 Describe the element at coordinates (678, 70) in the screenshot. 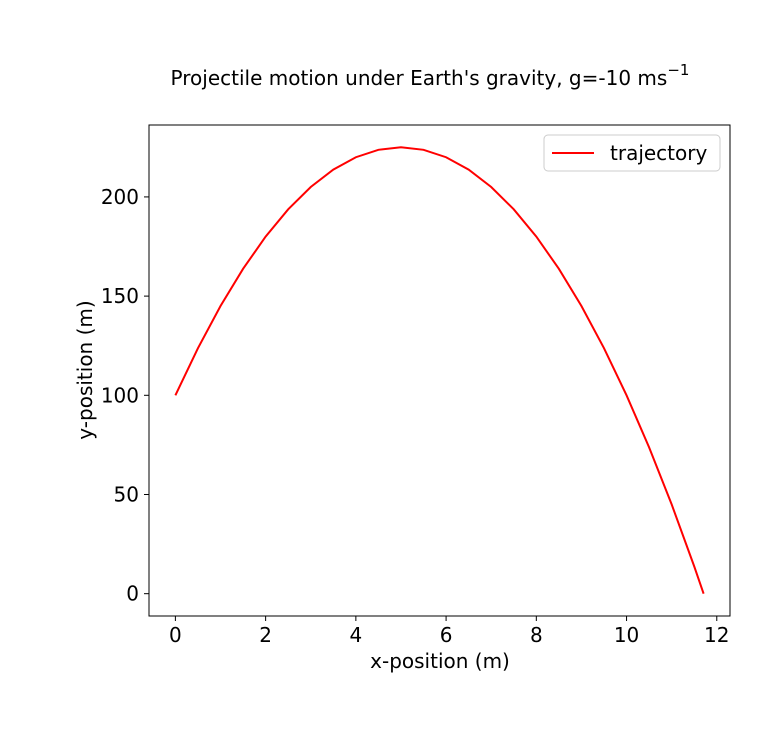

I see `title-exponent: −1` at that location.